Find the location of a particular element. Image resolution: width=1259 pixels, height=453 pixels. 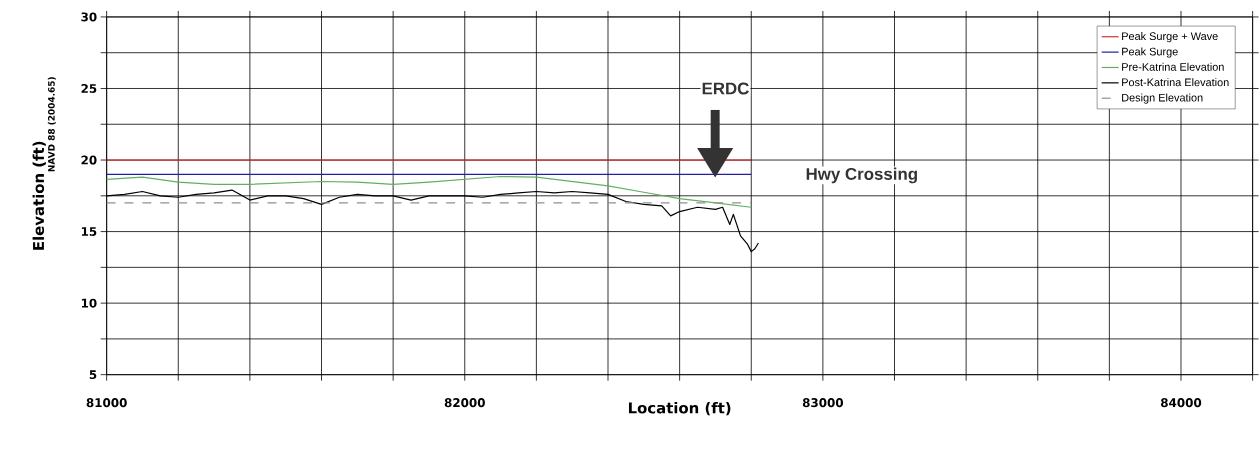

x-tick-label: 81000 is located at coordinates (106, 402).